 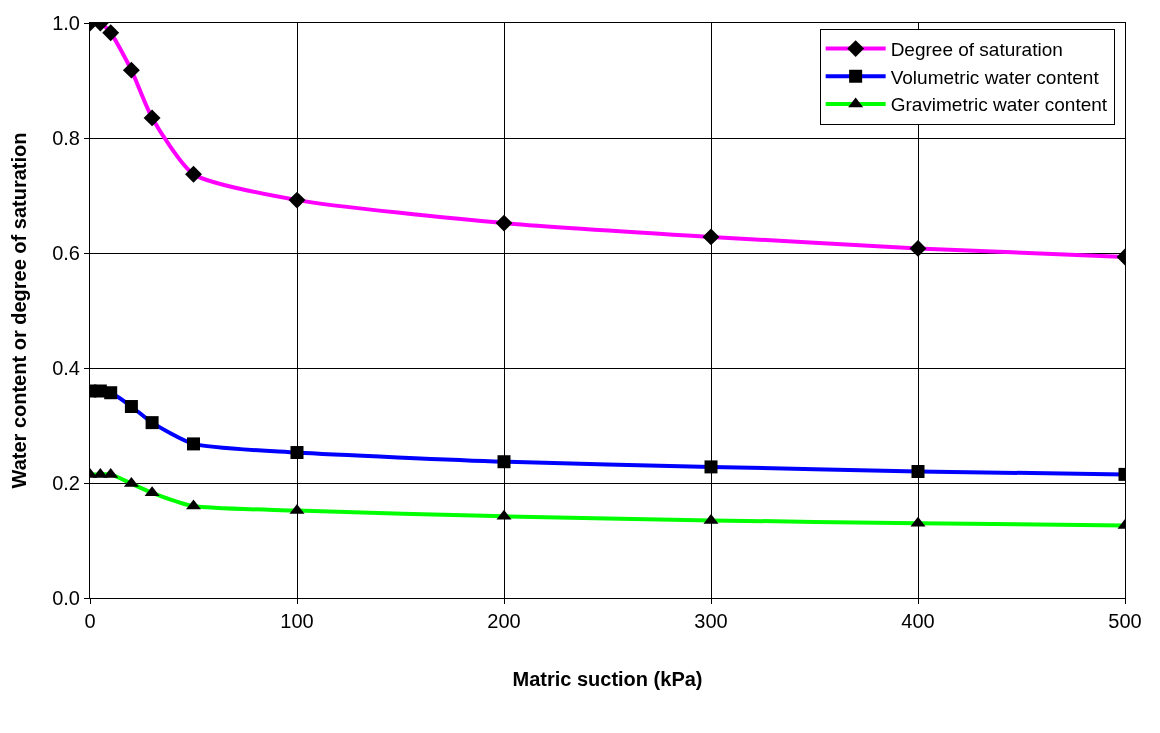 I want to click on y-tick-label: 0.6, so click(x=66, y=253).